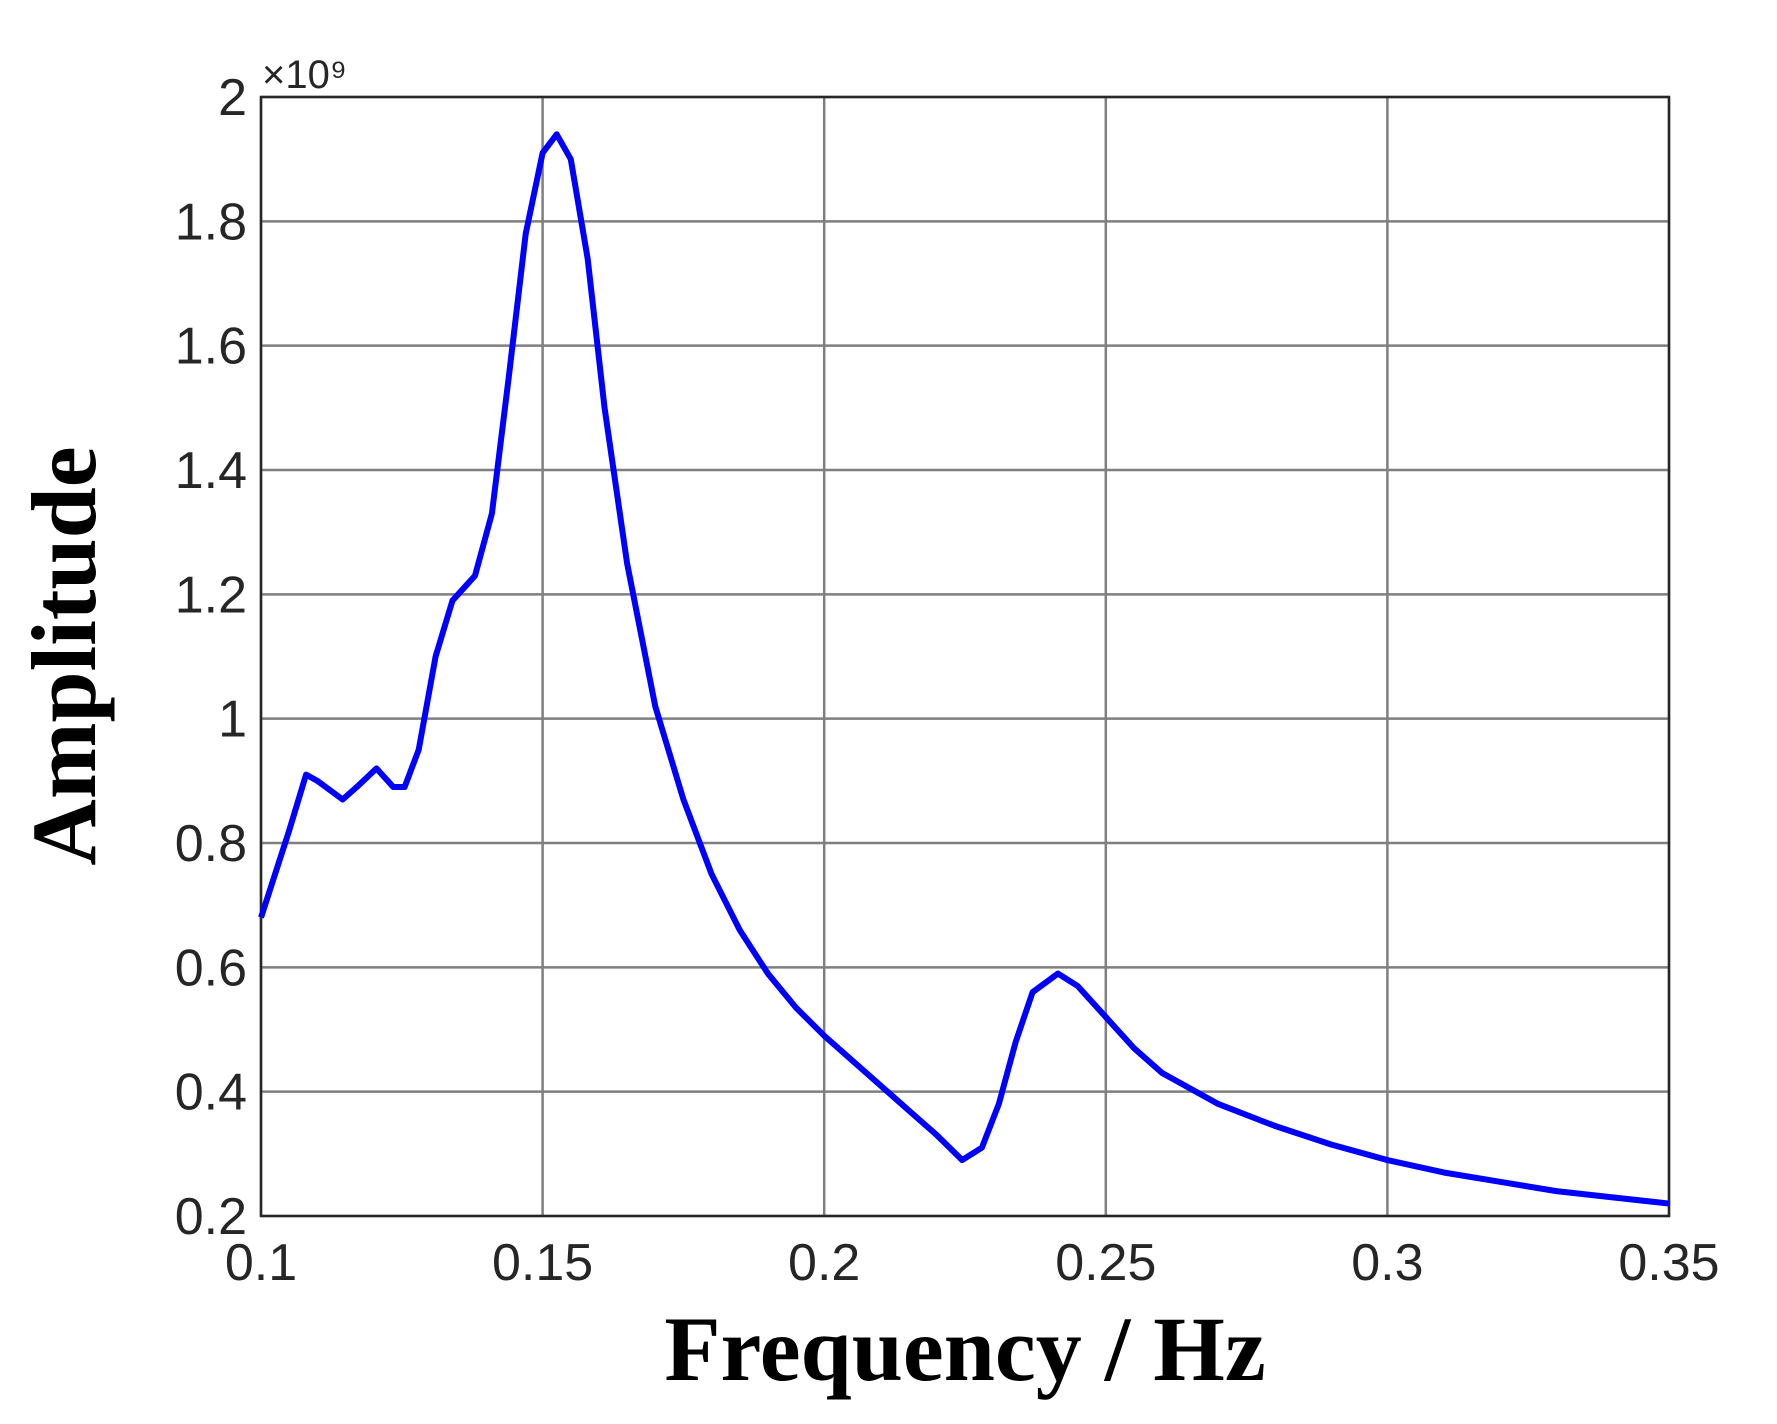 The width and height of the screenshot is (1777, 1424). Describe the element at coordinates (304, 75) in the screenshot. I see `y-multiplier: ×10⁹` at that location.